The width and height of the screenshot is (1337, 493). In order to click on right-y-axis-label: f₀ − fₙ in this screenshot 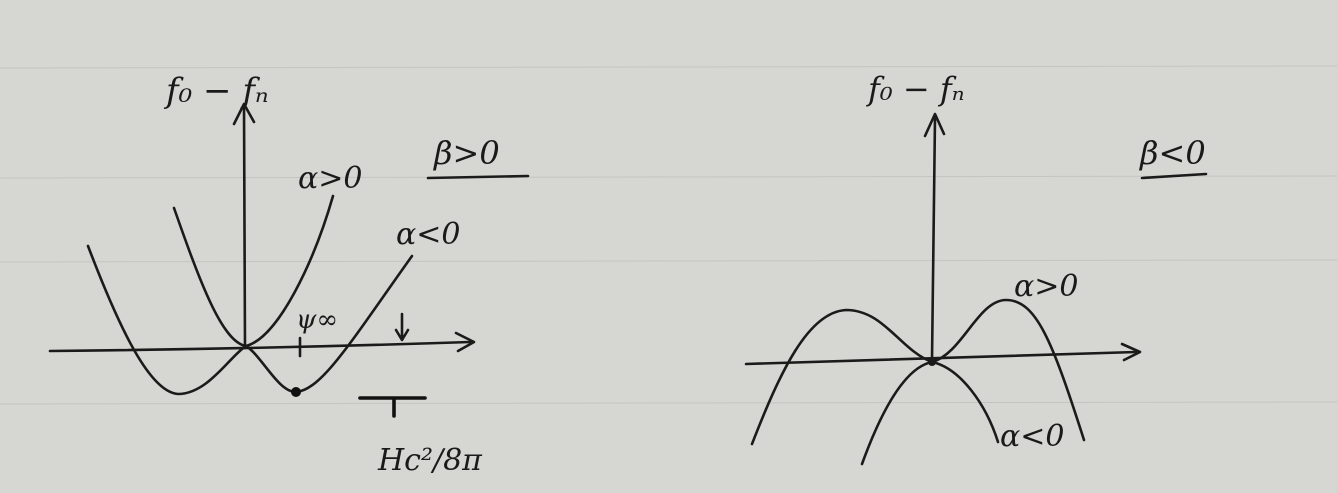, I will do `click(915, 89)`.